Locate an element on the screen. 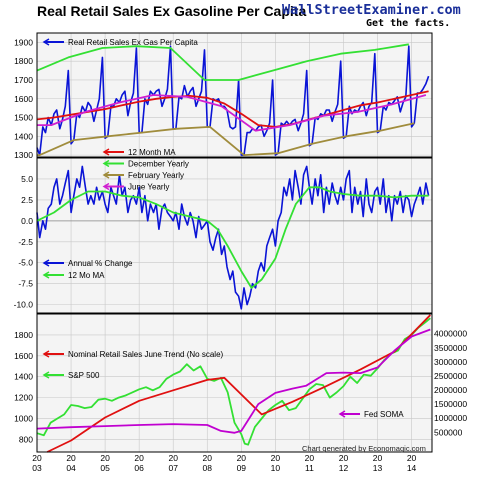  y2-tick-label: 3500000 is located at coordinates (450, 348).